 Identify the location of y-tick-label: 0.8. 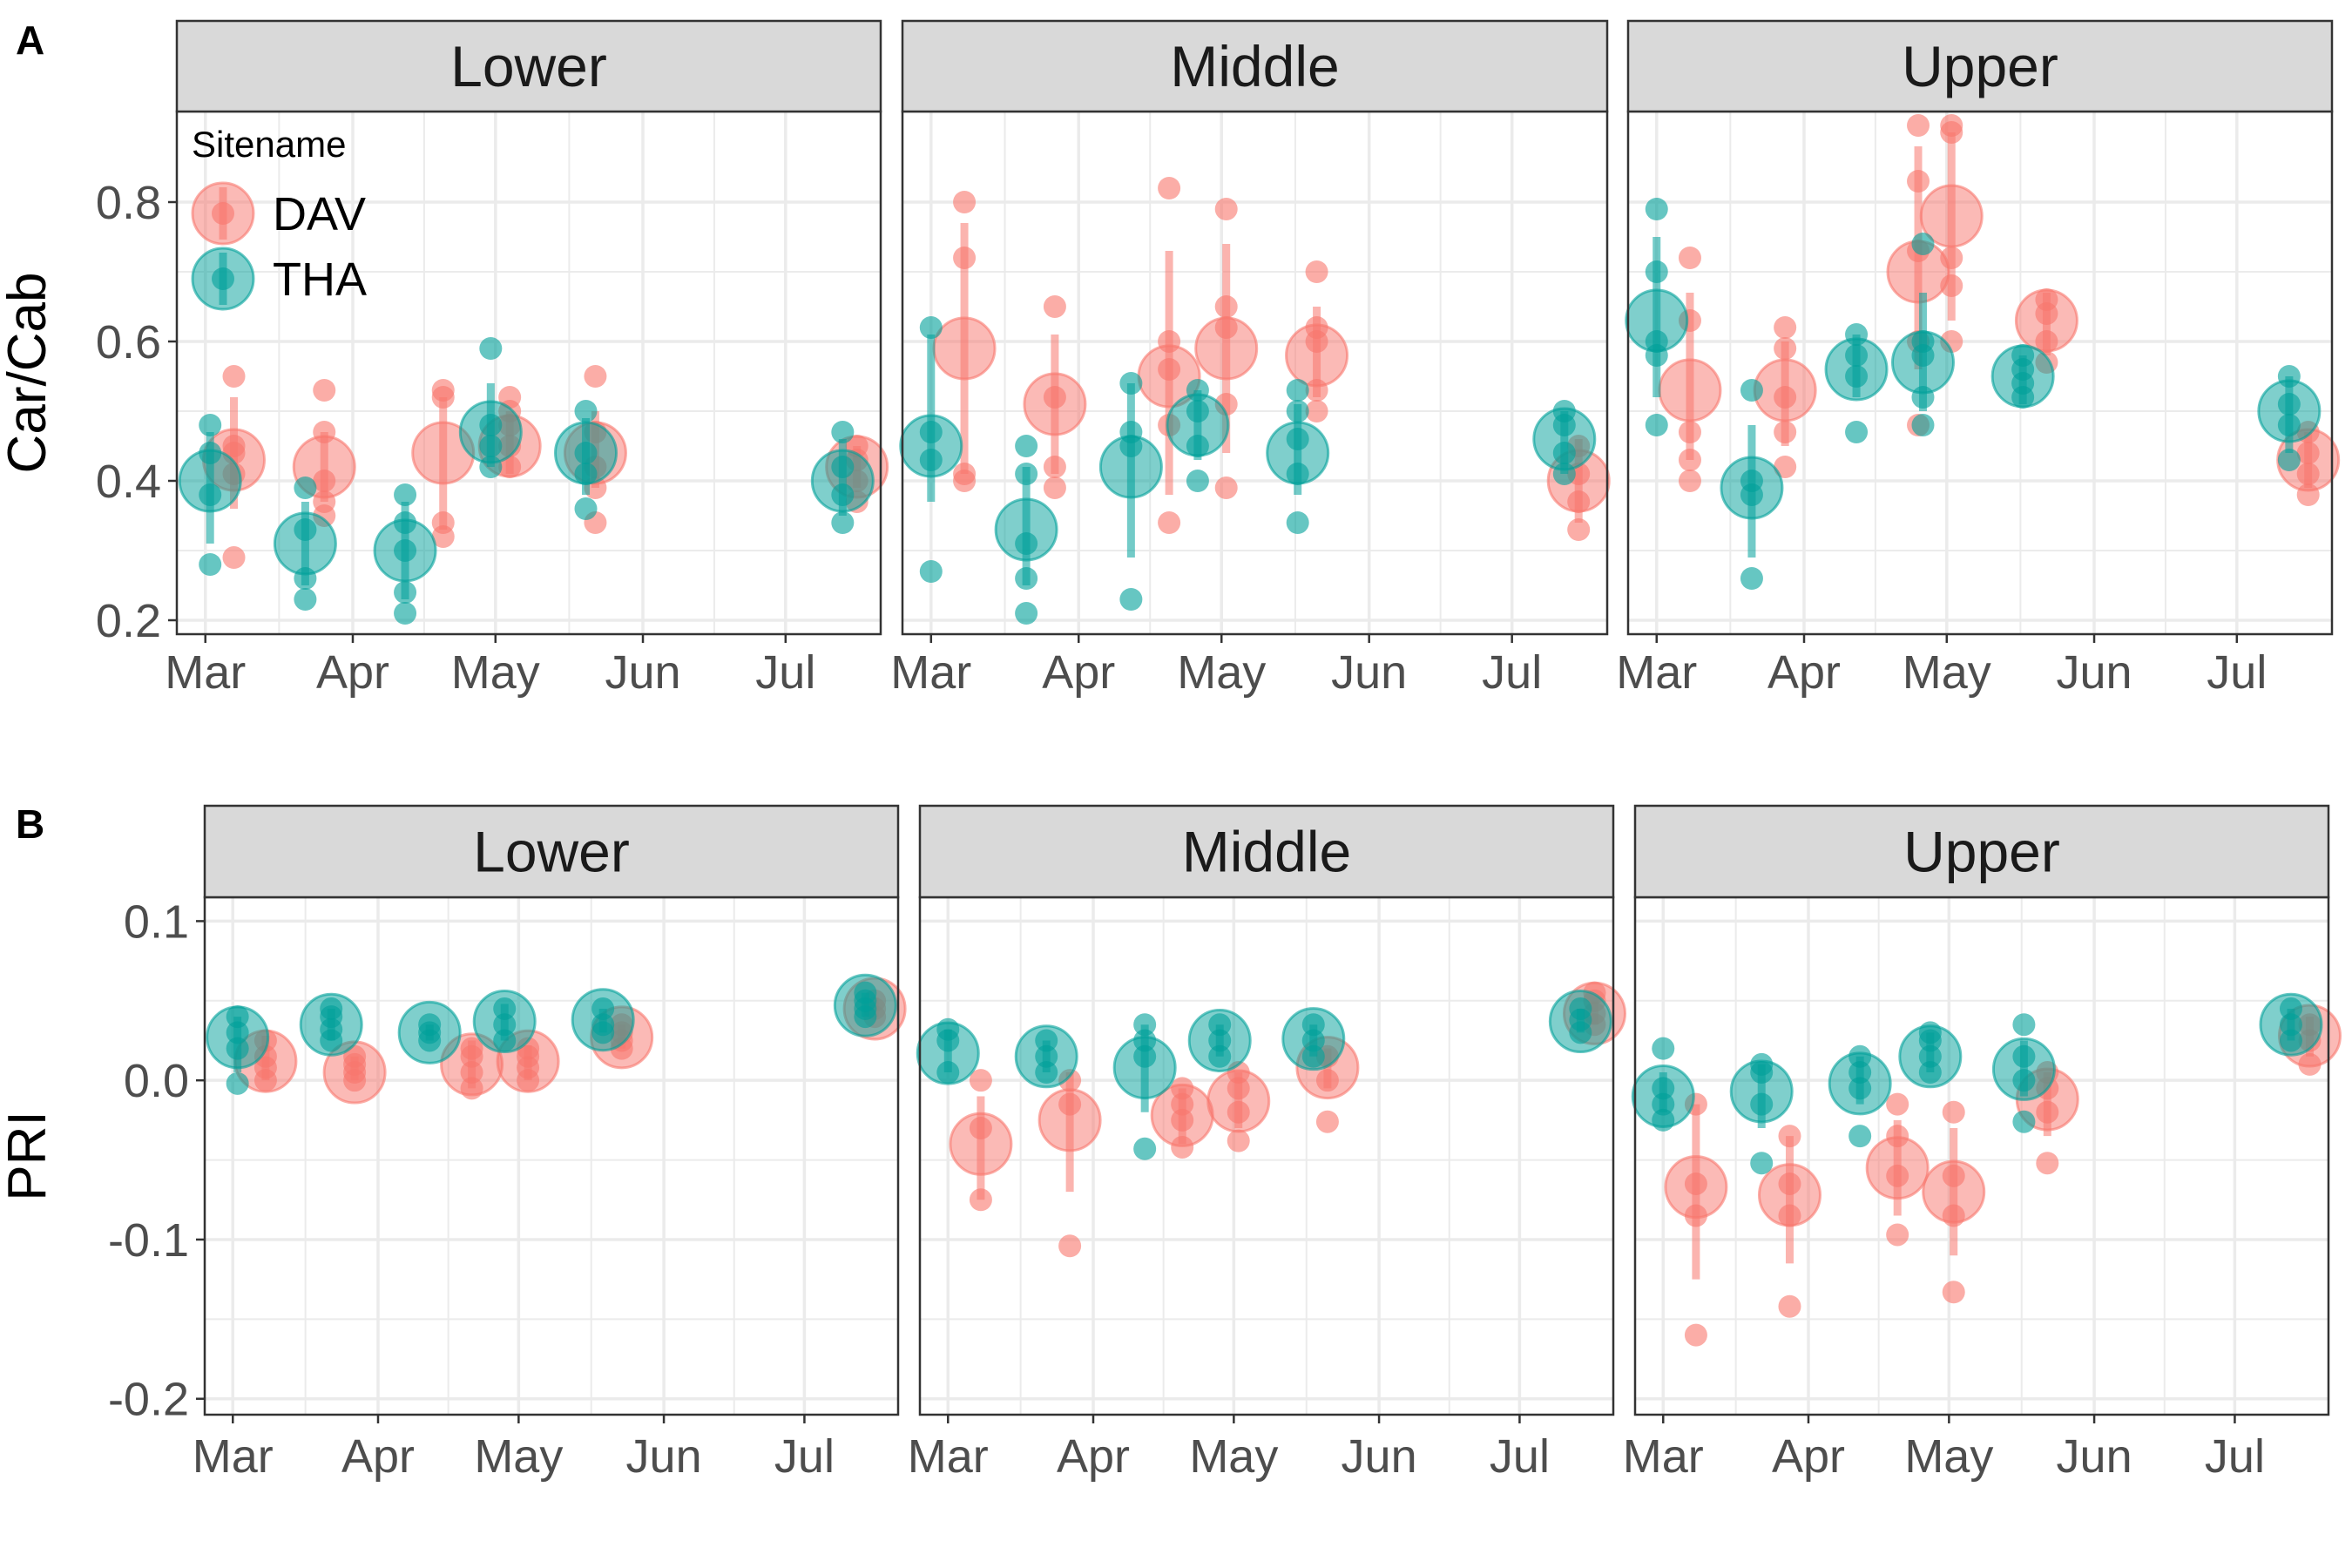
(129, 203).